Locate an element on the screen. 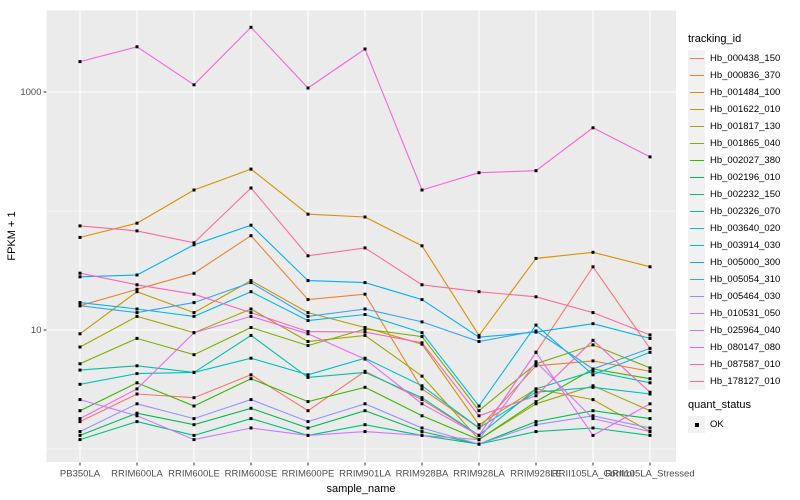  legend-item-label: Hb_002326_070 is located at coordinates (745, 211).